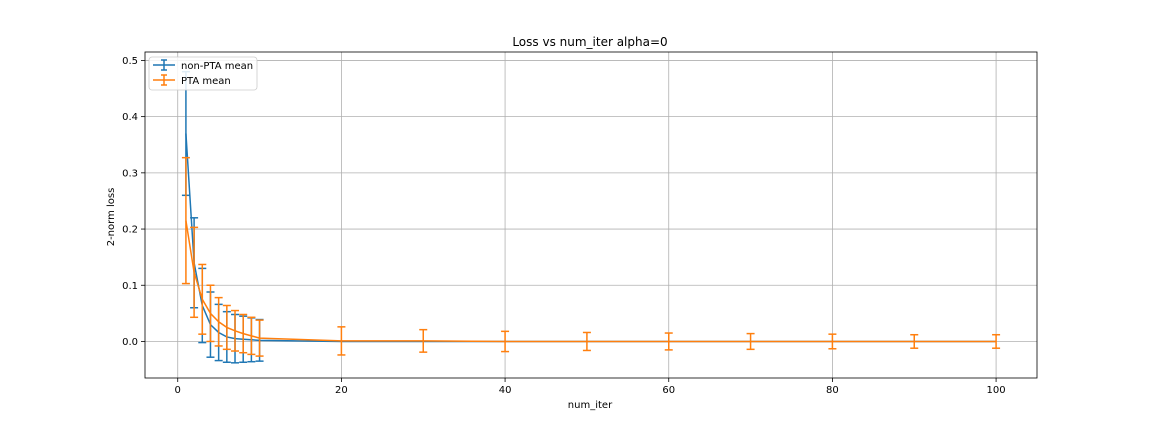  What do you see at coordinates (996, 390) in the screenshot?
I see `x-tick-label: 100` at bounding box center [996, 390].